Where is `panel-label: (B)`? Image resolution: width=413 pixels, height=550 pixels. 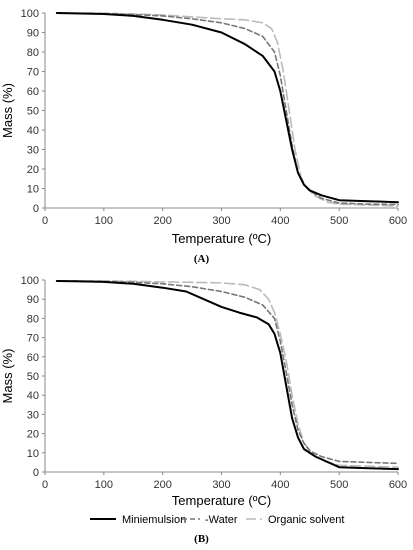
panel-label: (B) is located at coordinates (201, 539).